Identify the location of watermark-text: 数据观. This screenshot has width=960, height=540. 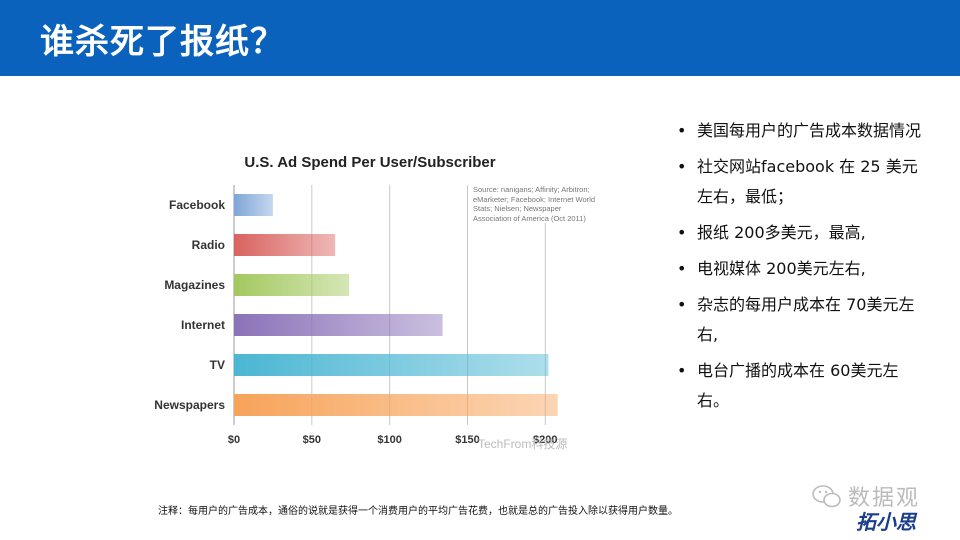
(884, 498).